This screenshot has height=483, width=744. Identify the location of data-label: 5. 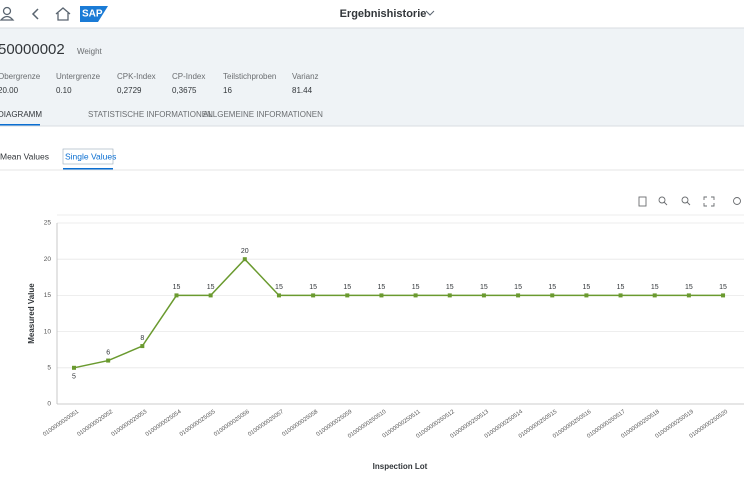
(74, 377).